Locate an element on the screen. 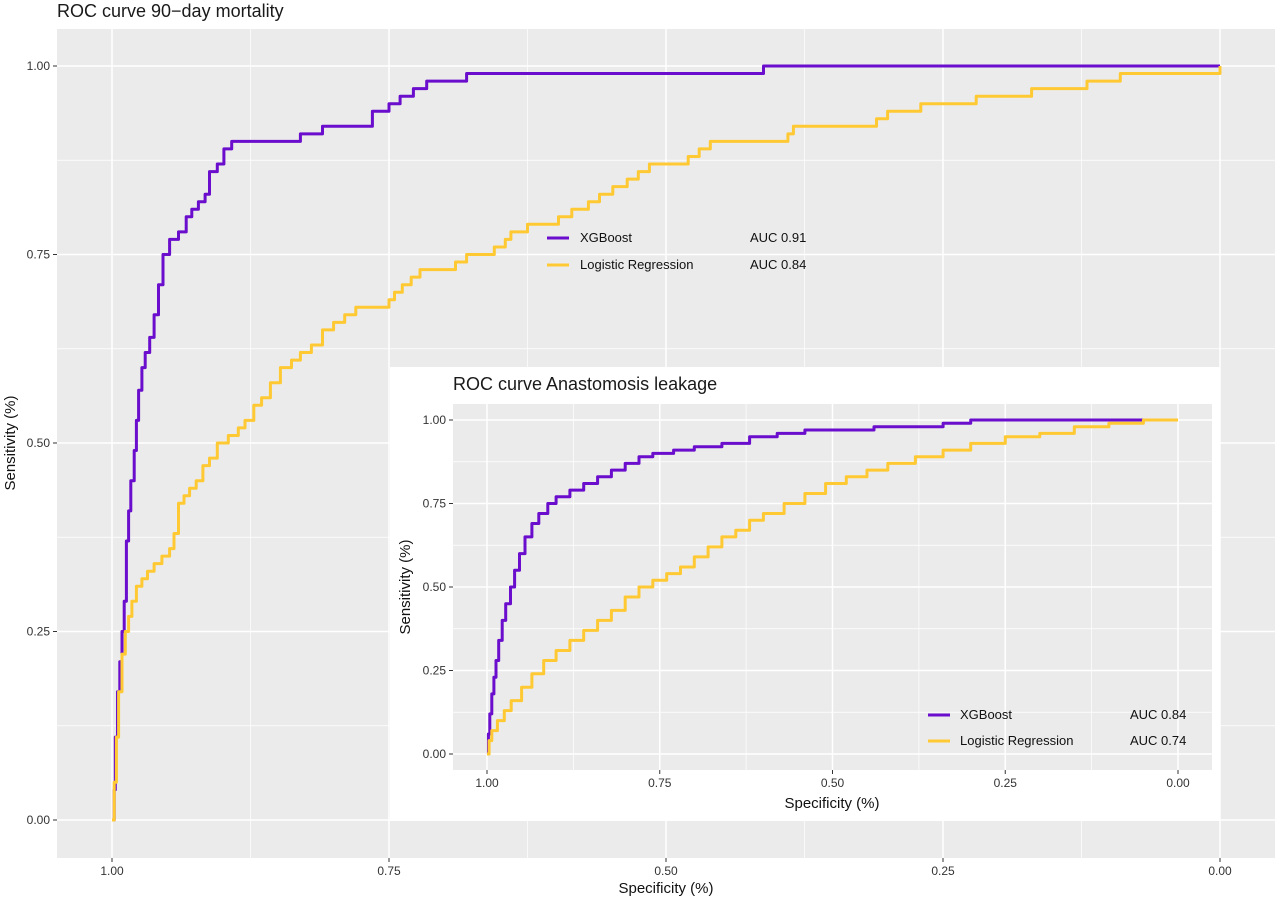 This screenshot has height=901, width=1280. main-y-axis-label: Sensitivity (%) is located at coordinates (10, 442).